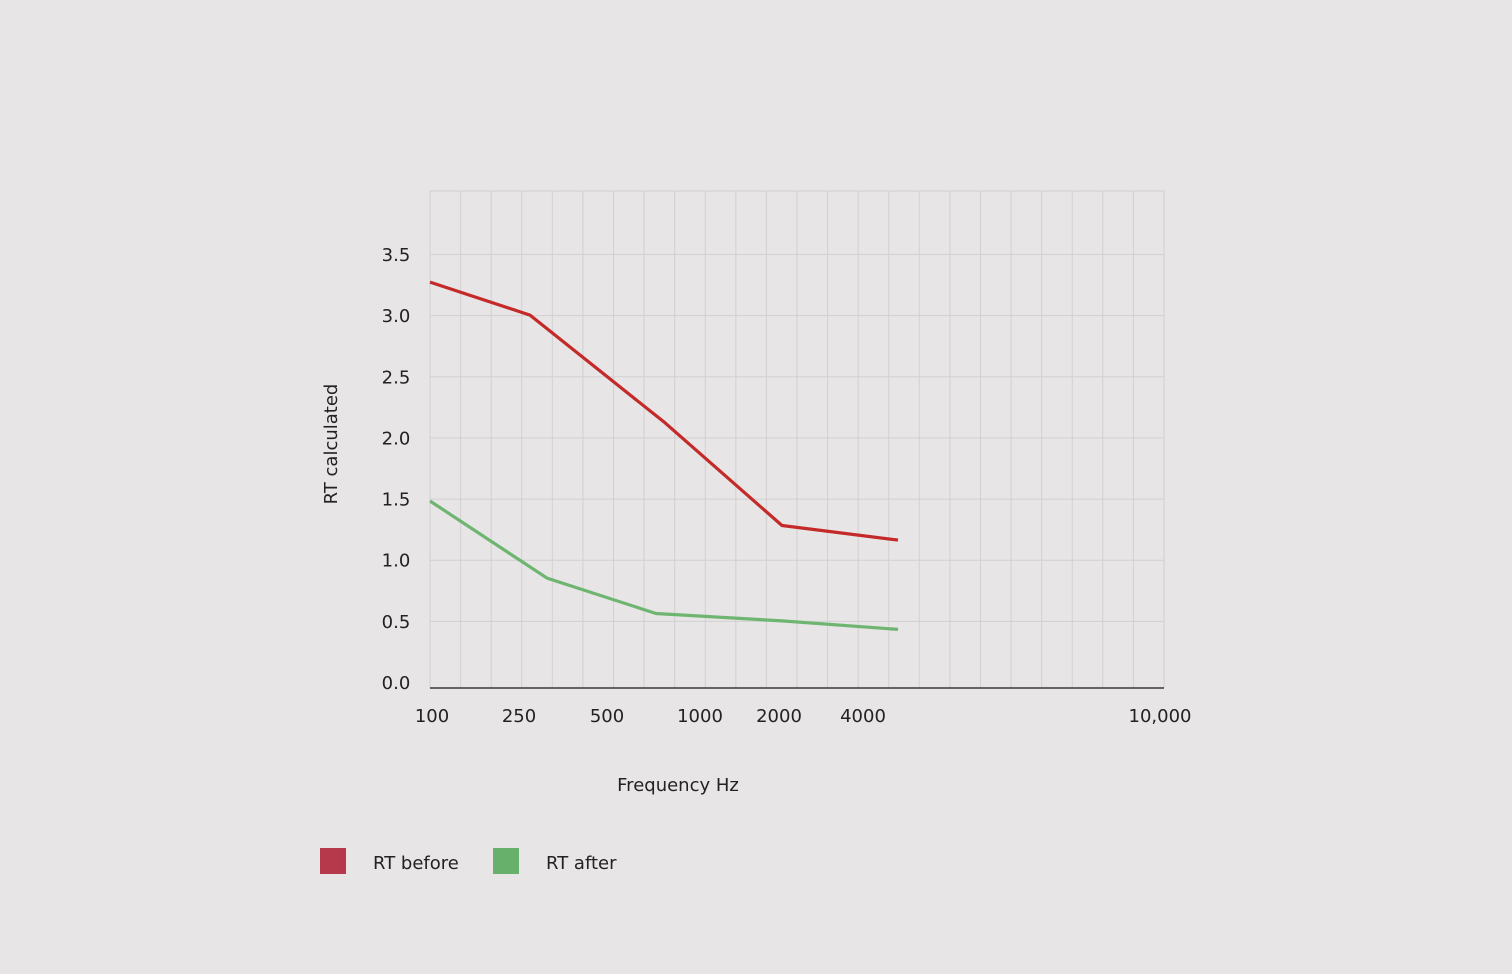 The height and width of the screenshot is (974, 1512). What do you see at coordinates (779, 716) in the screenshot?
I see `x-tick-label: 2000` at bounding box center [779, 716].